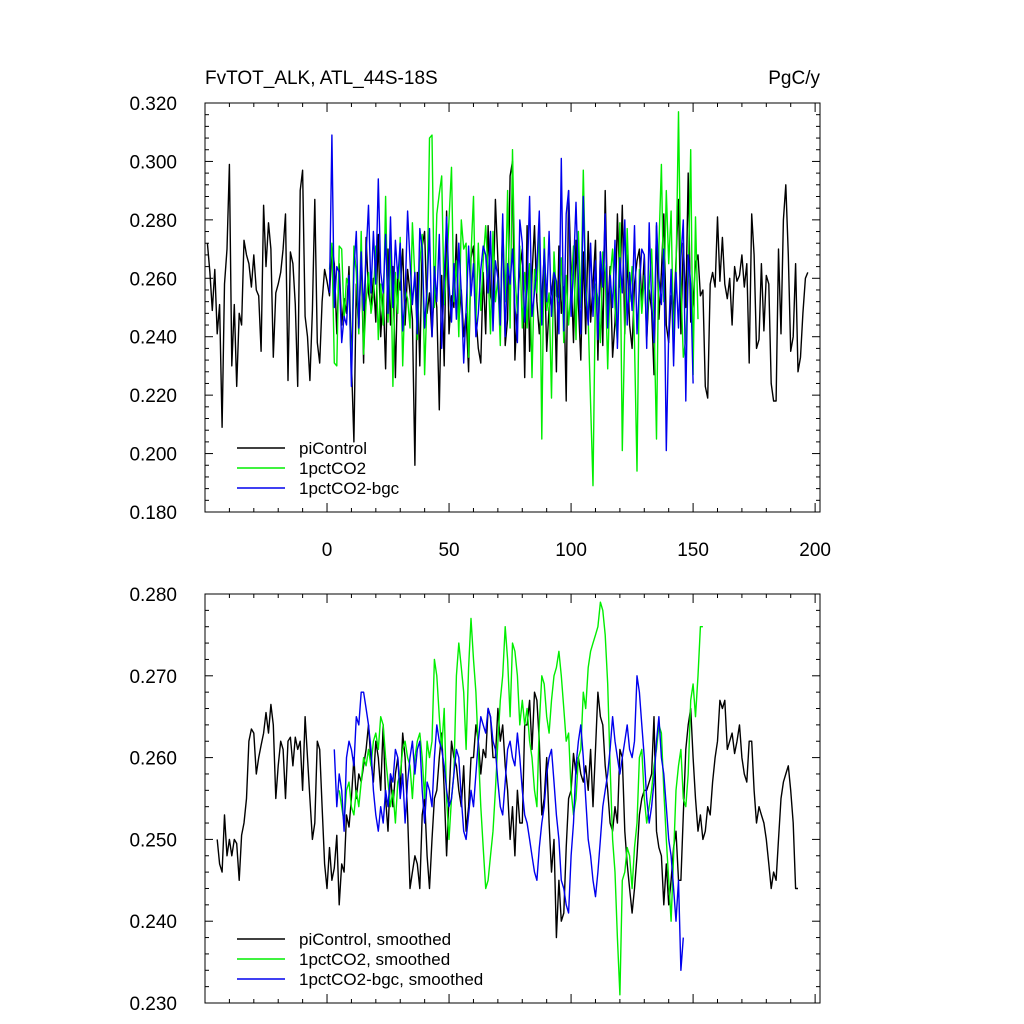 The image size is (1024, 1024). Describe the element at coordinates (815, 550) in the screenshot. I see `x-tick-label: 200` at that location.